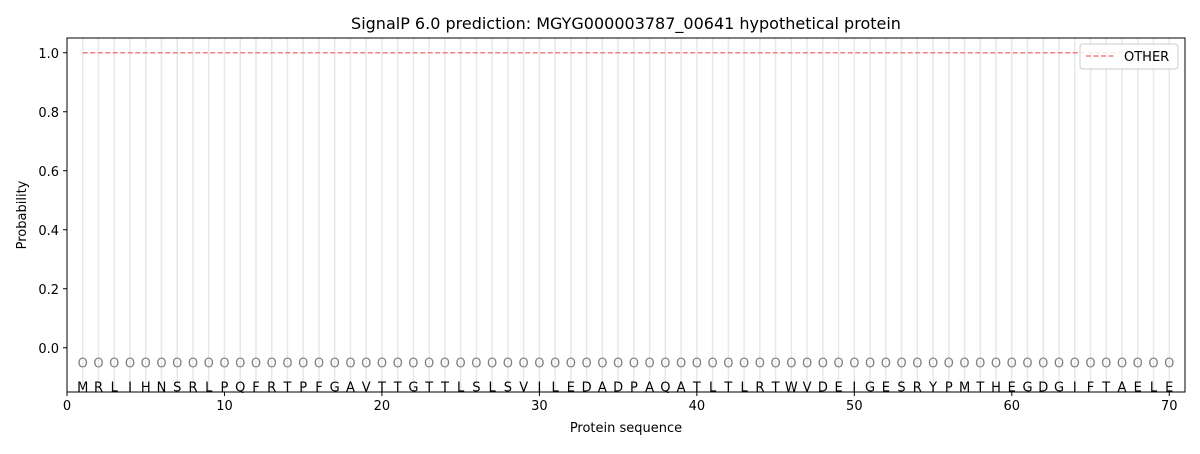 The width and height of the screenshot is (1200, 454). I want to click on x-tick-label: 20, so click(382, 406).